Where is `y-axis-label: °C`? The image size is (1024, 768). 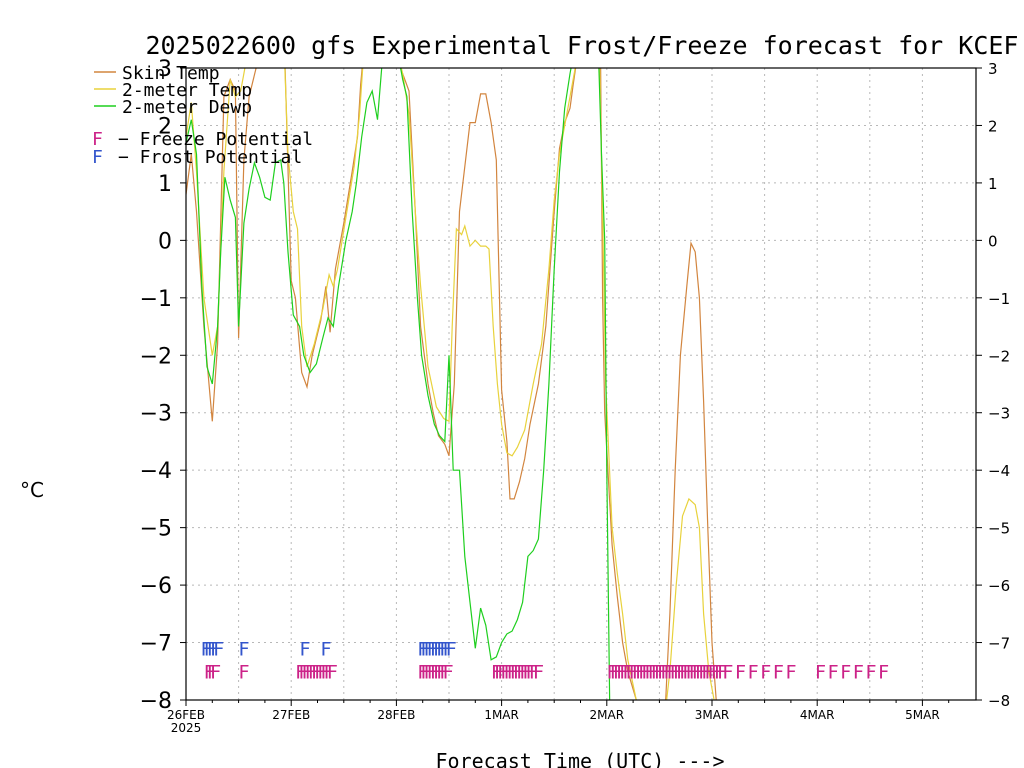 y-axis-label: °C is located at coordinates (32, 490).